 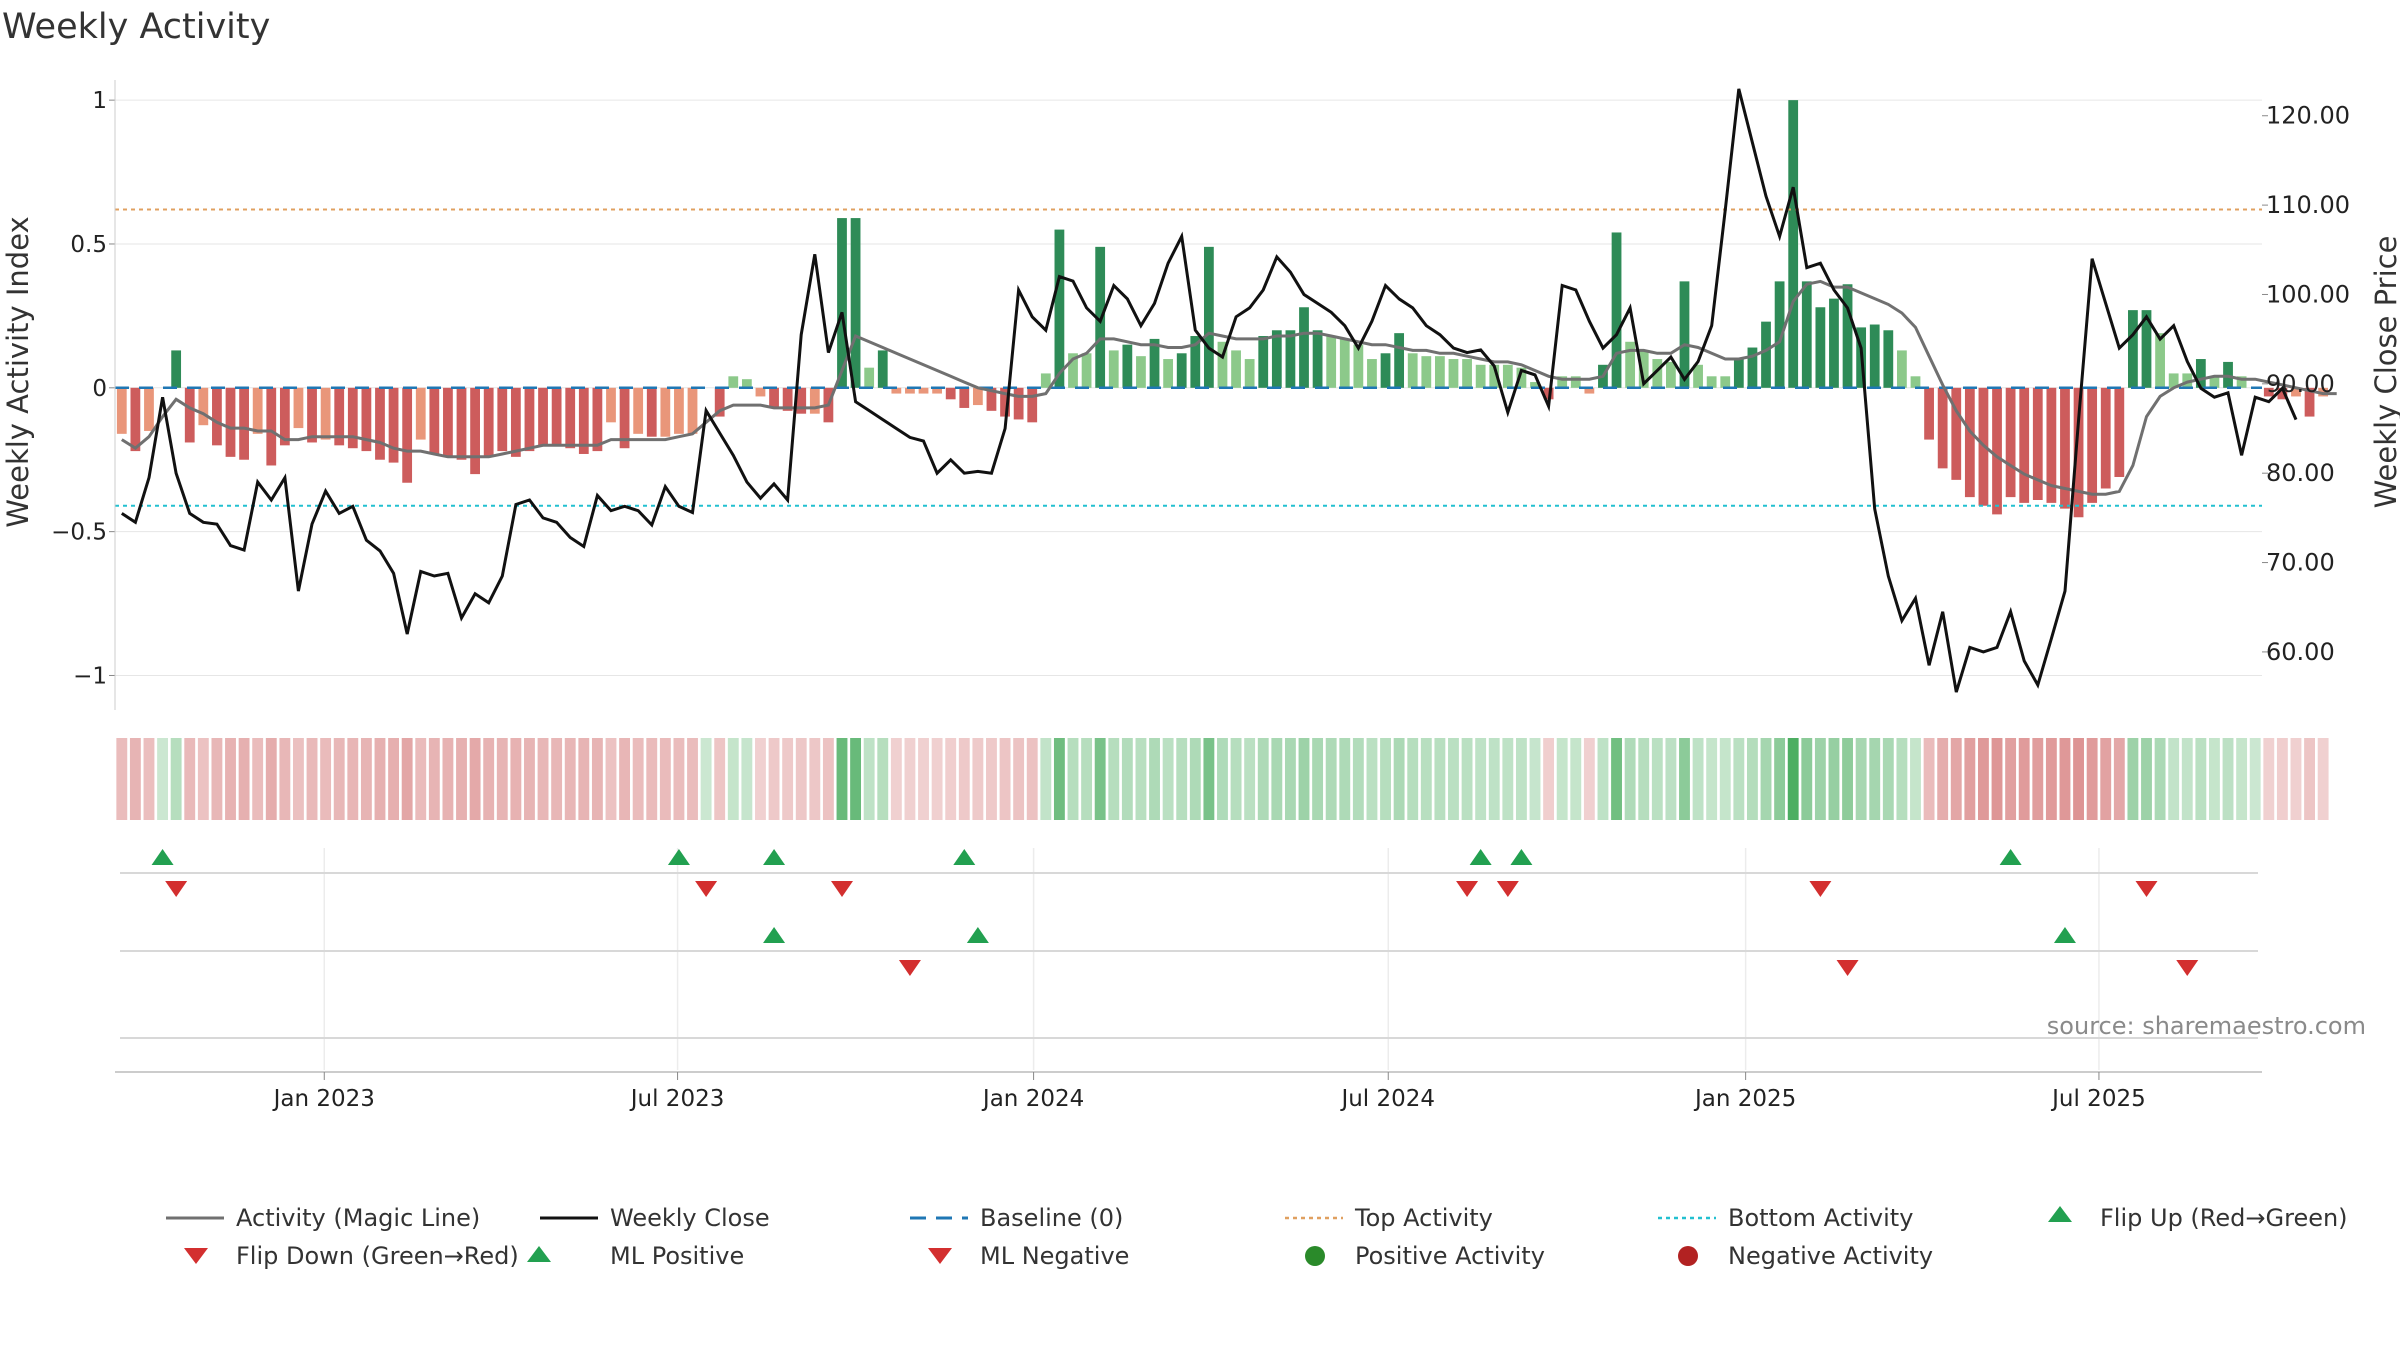 What do you see at coordinates (2300, 384) in the screenshot?
I see `right-tick-label: 90.00` at bounding box center [2300, 384].